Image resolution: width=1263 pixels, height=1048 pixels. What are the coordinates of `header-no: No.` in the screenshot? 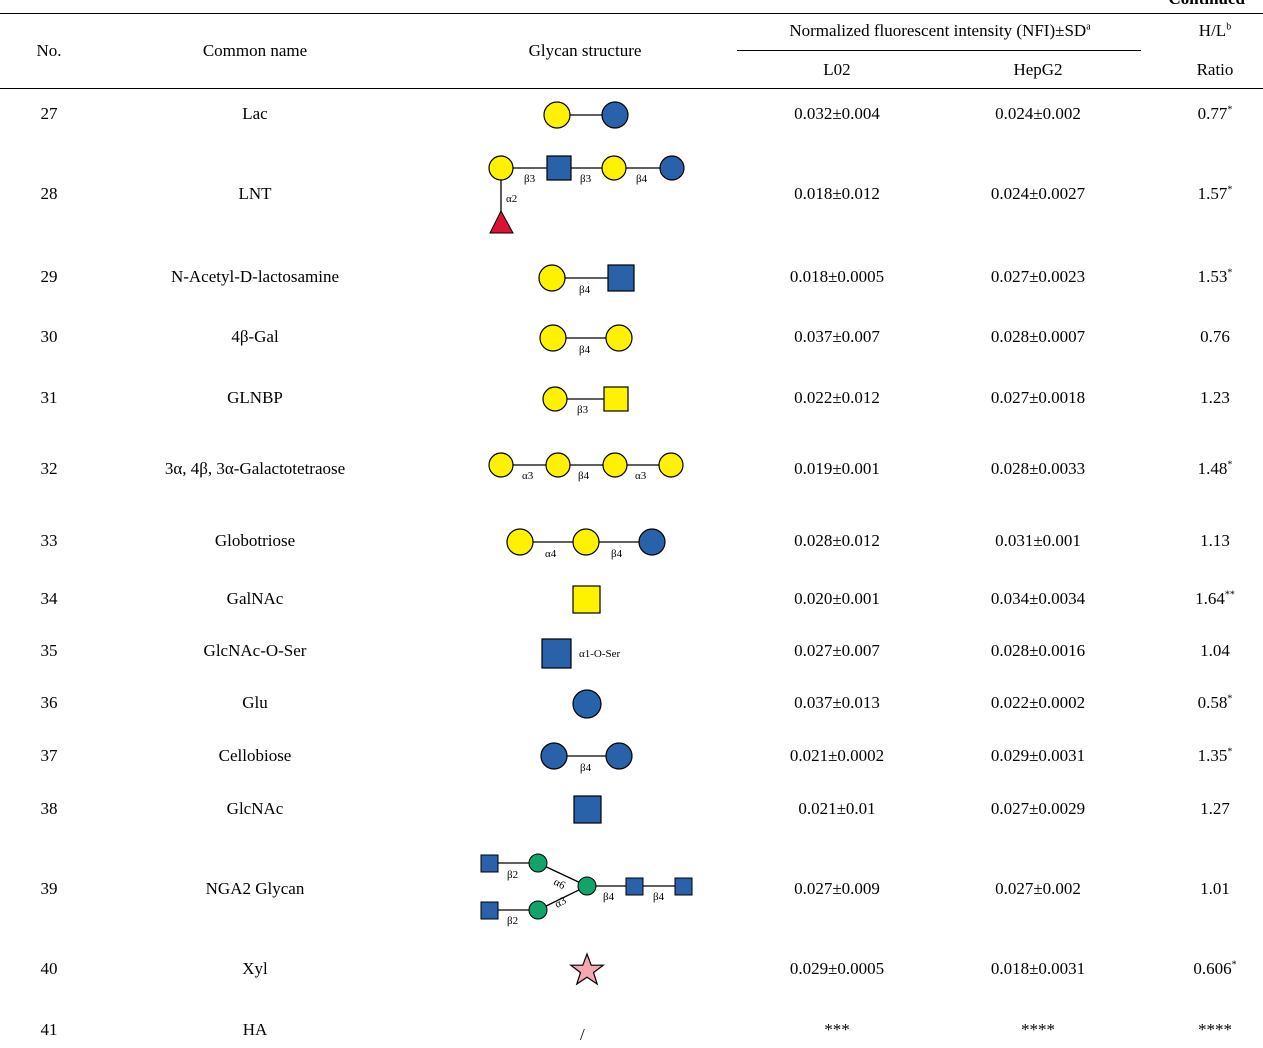 It's located at (49, 50).